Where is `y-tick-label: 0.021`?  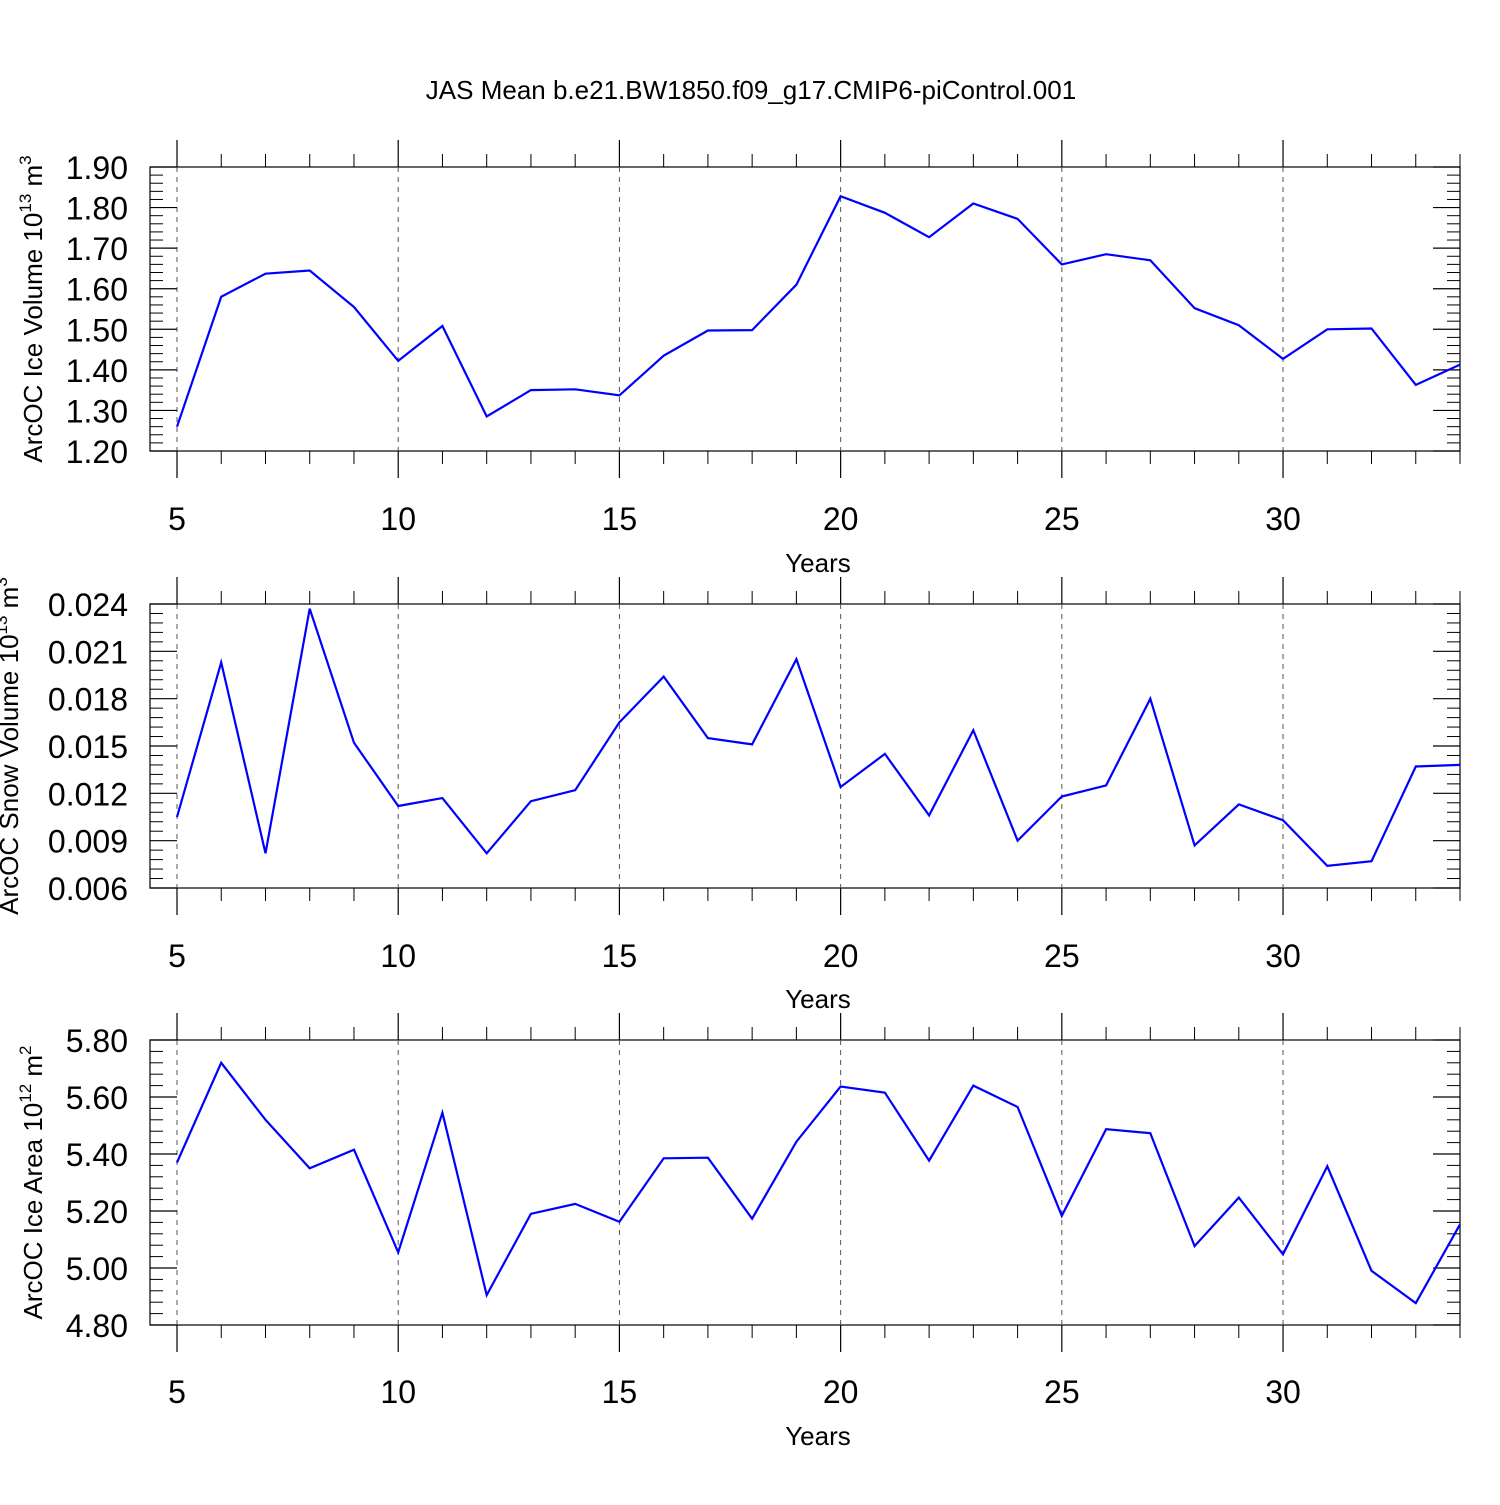
y-tick-label: 0.021 is located at coordinates (88, 652).